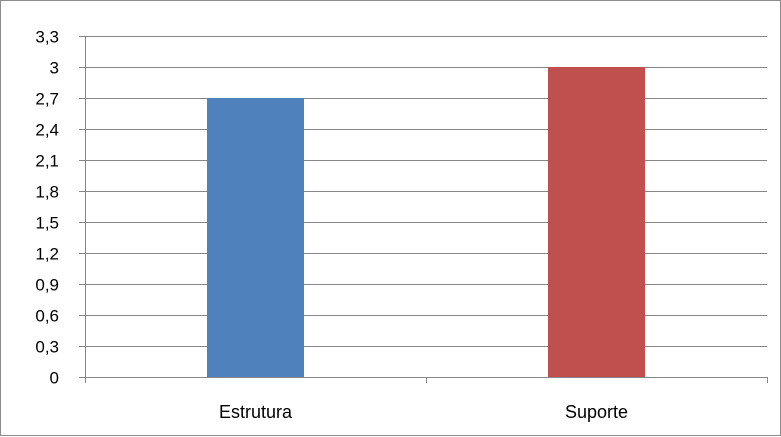 The height and width of the screenshot is (437, 781). What do you see at coordinates (47, 254) in the screenshot?
I see `y-tick-label: 1,2` at bounding box center [47, 254].